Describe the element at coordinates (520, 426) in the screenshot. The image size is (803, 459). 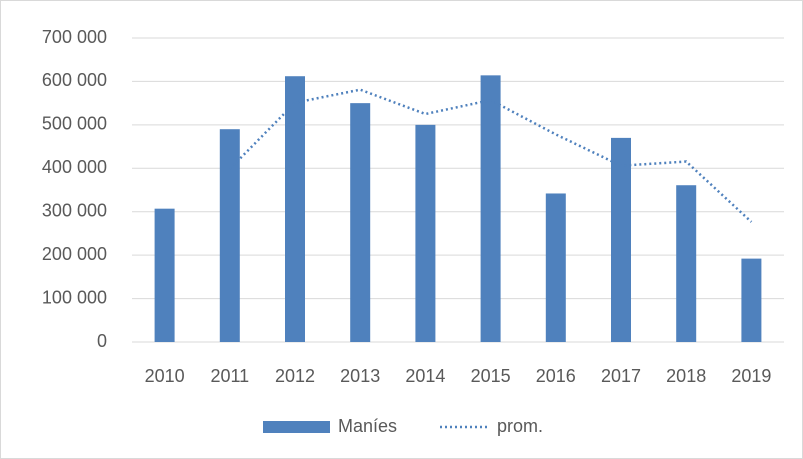
I see `legend-label: prom.` at that location.